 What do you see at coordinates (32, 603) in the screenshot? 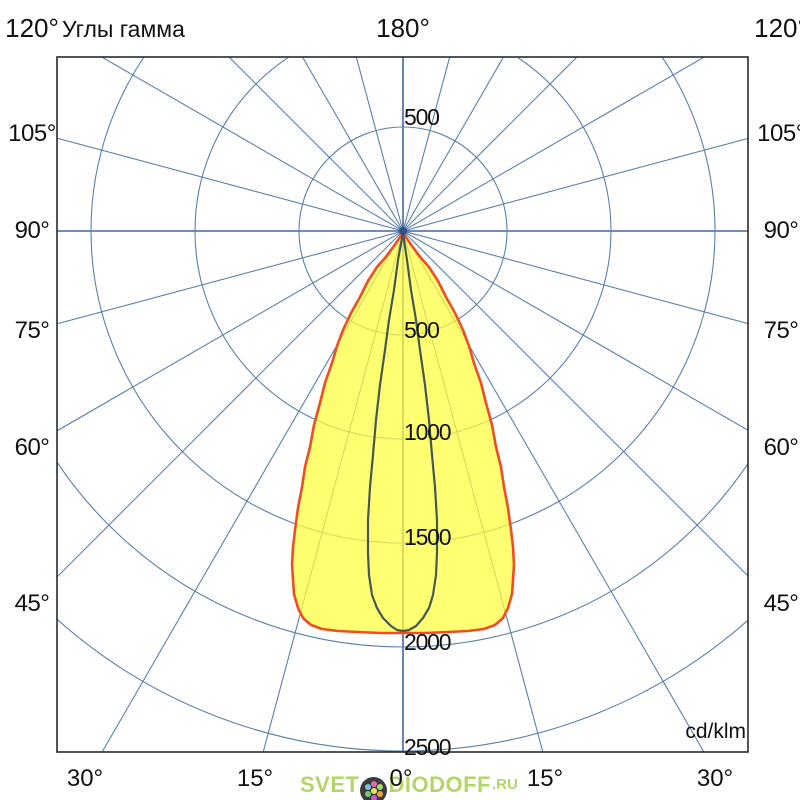
I see `angle-label-left-45: 45°` at bounding box center [32, 603].